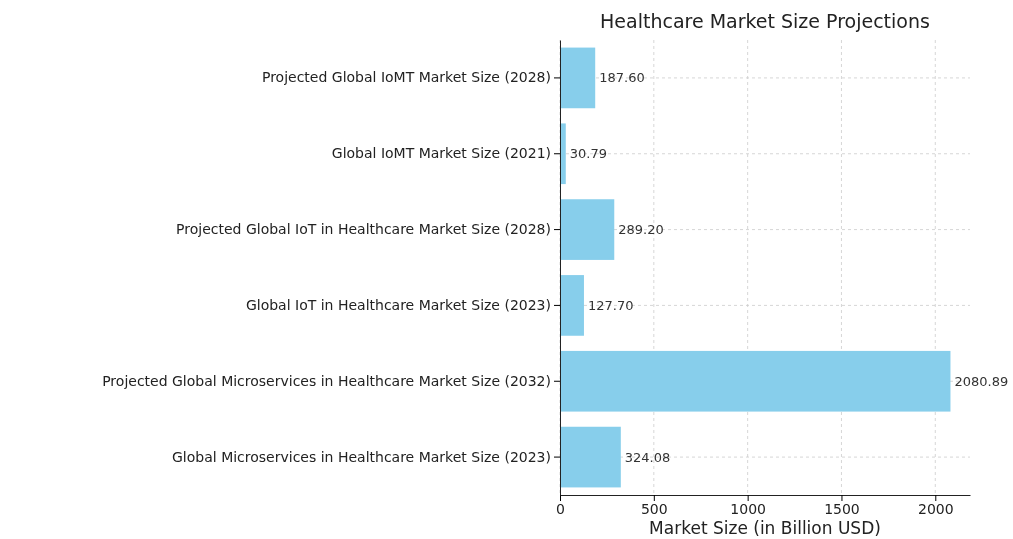 This screenshot has height=539, width=1013. What do you see at coordinates (981, 381) in the screenshot?
I see `data-label: 2080.89` at bounding box center [981, 381].